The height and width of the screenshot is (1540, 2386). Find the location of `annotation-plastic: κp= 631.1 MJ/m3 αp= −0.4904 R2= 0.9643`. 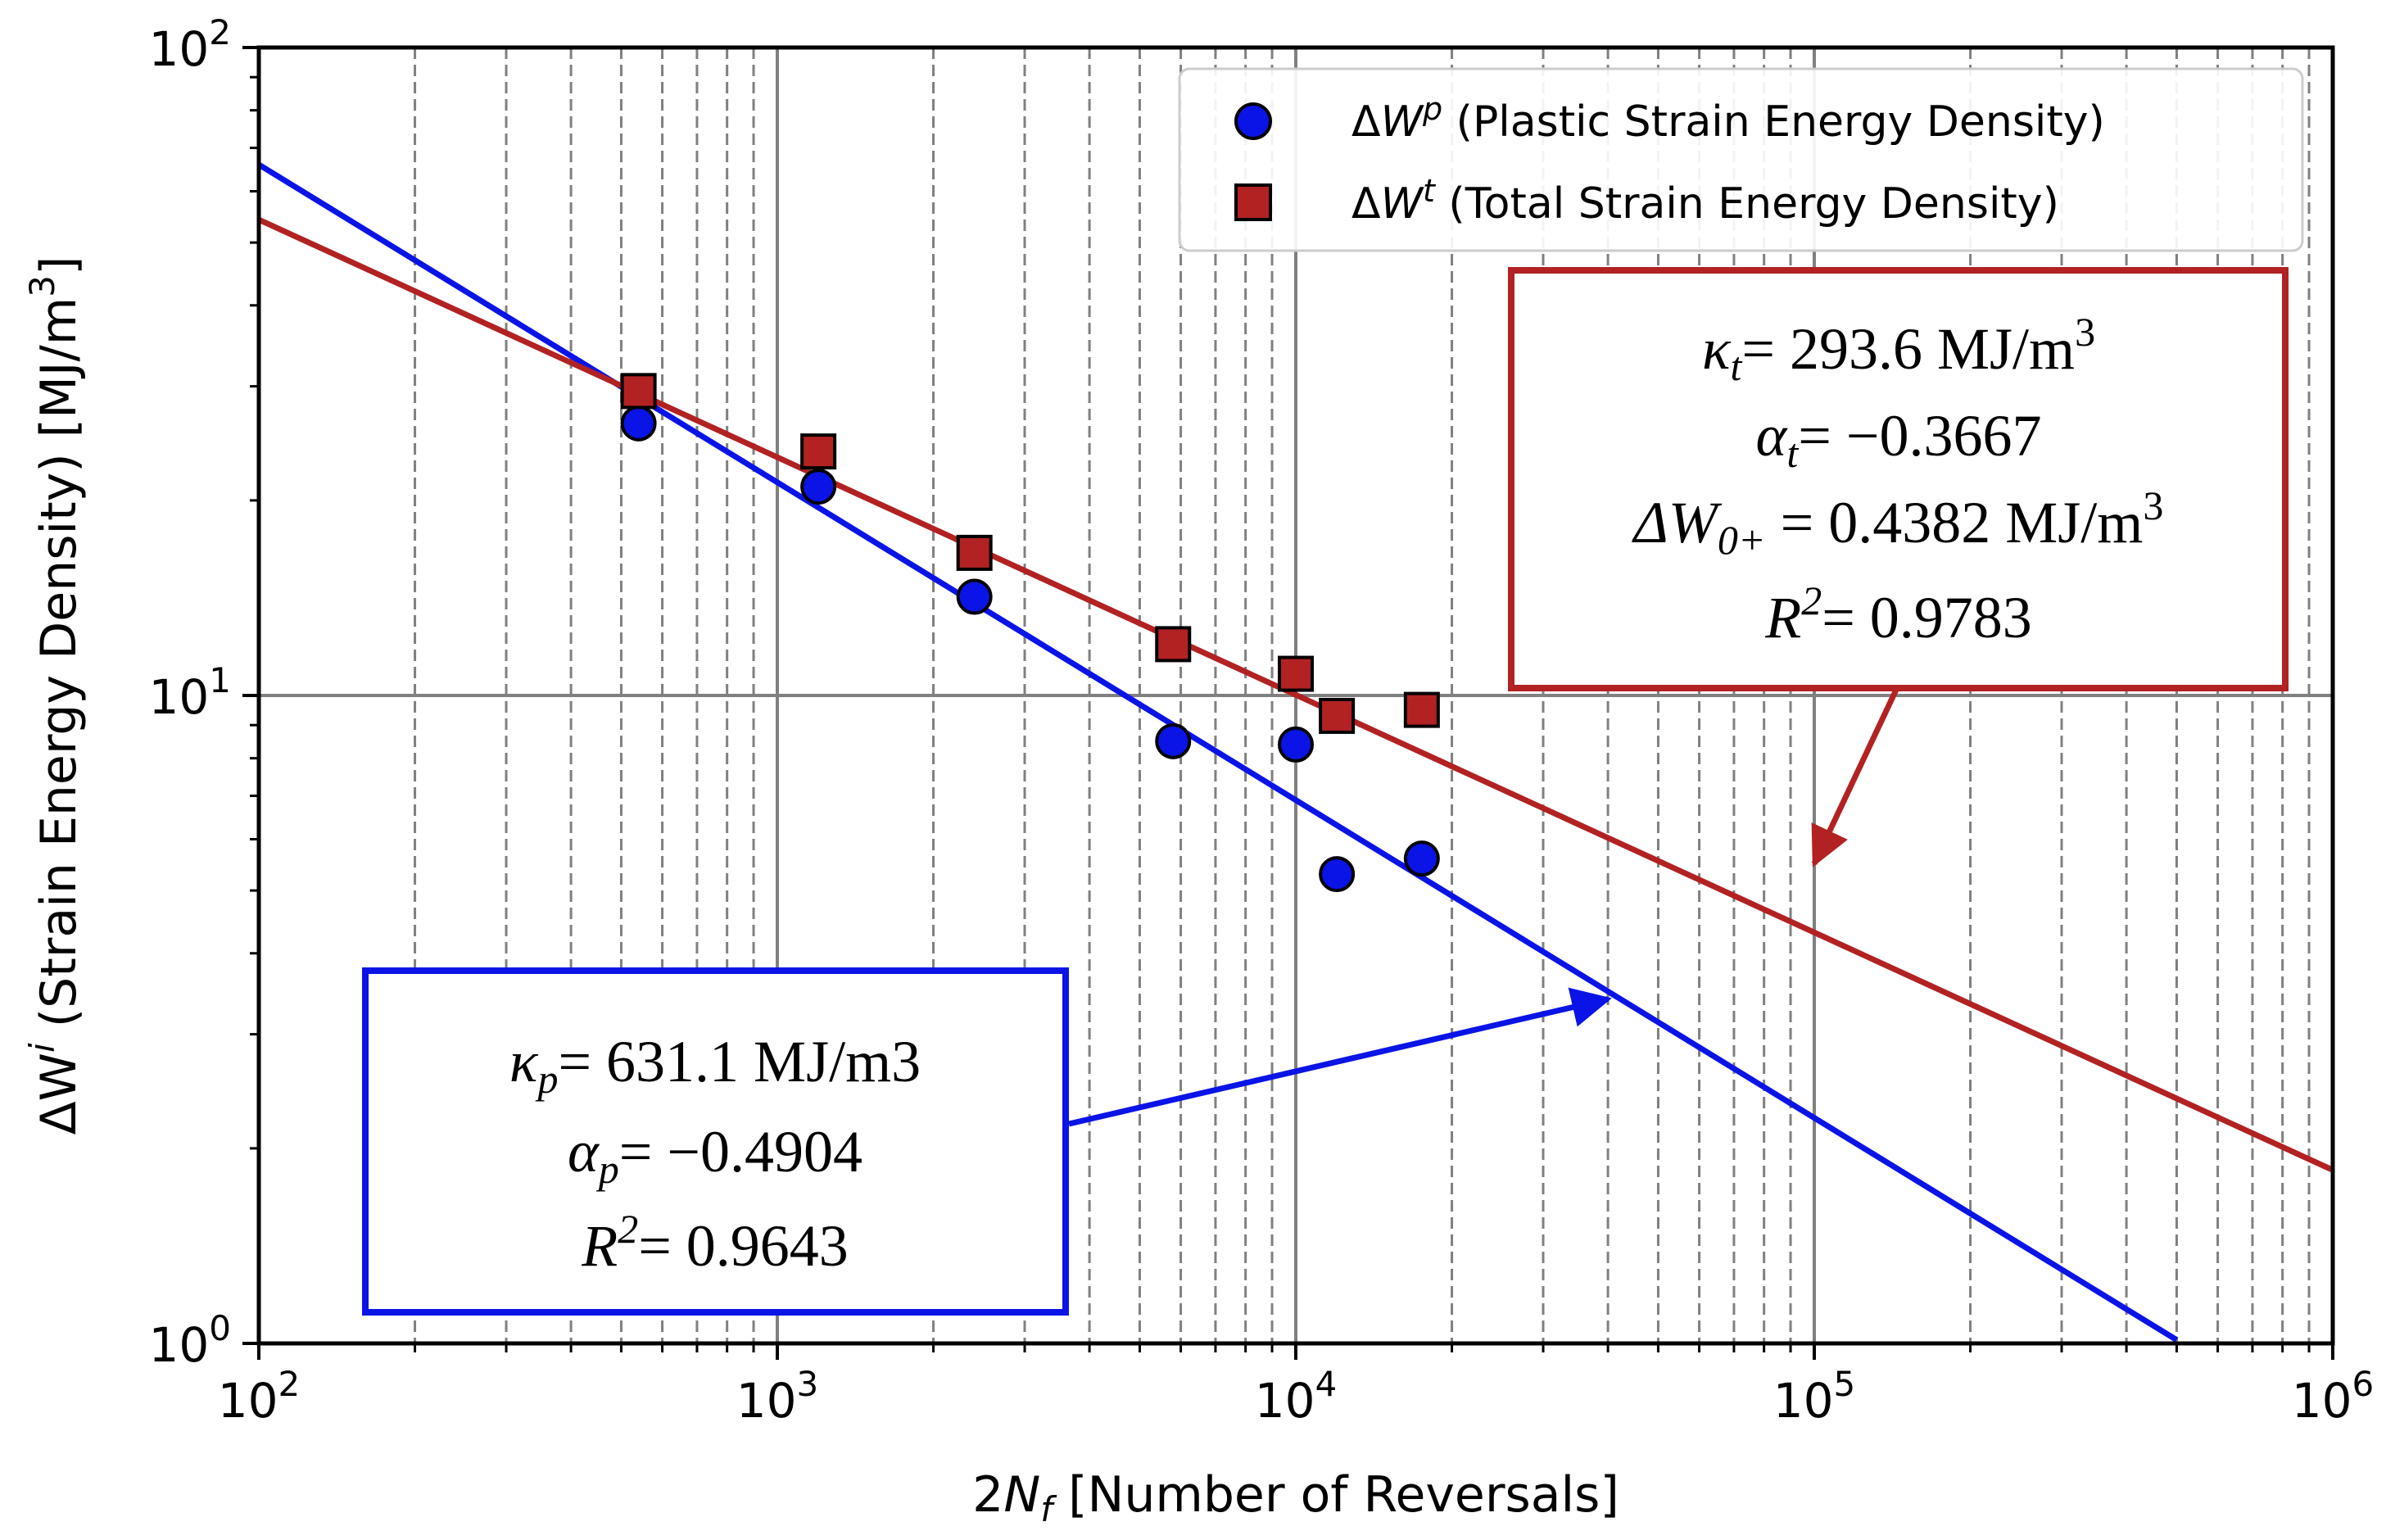

annotation-plastic: κp= 631.1 MJ/m3 αp= −0.4904 R2= 0.9643 is located at coordinates (715, 1141).